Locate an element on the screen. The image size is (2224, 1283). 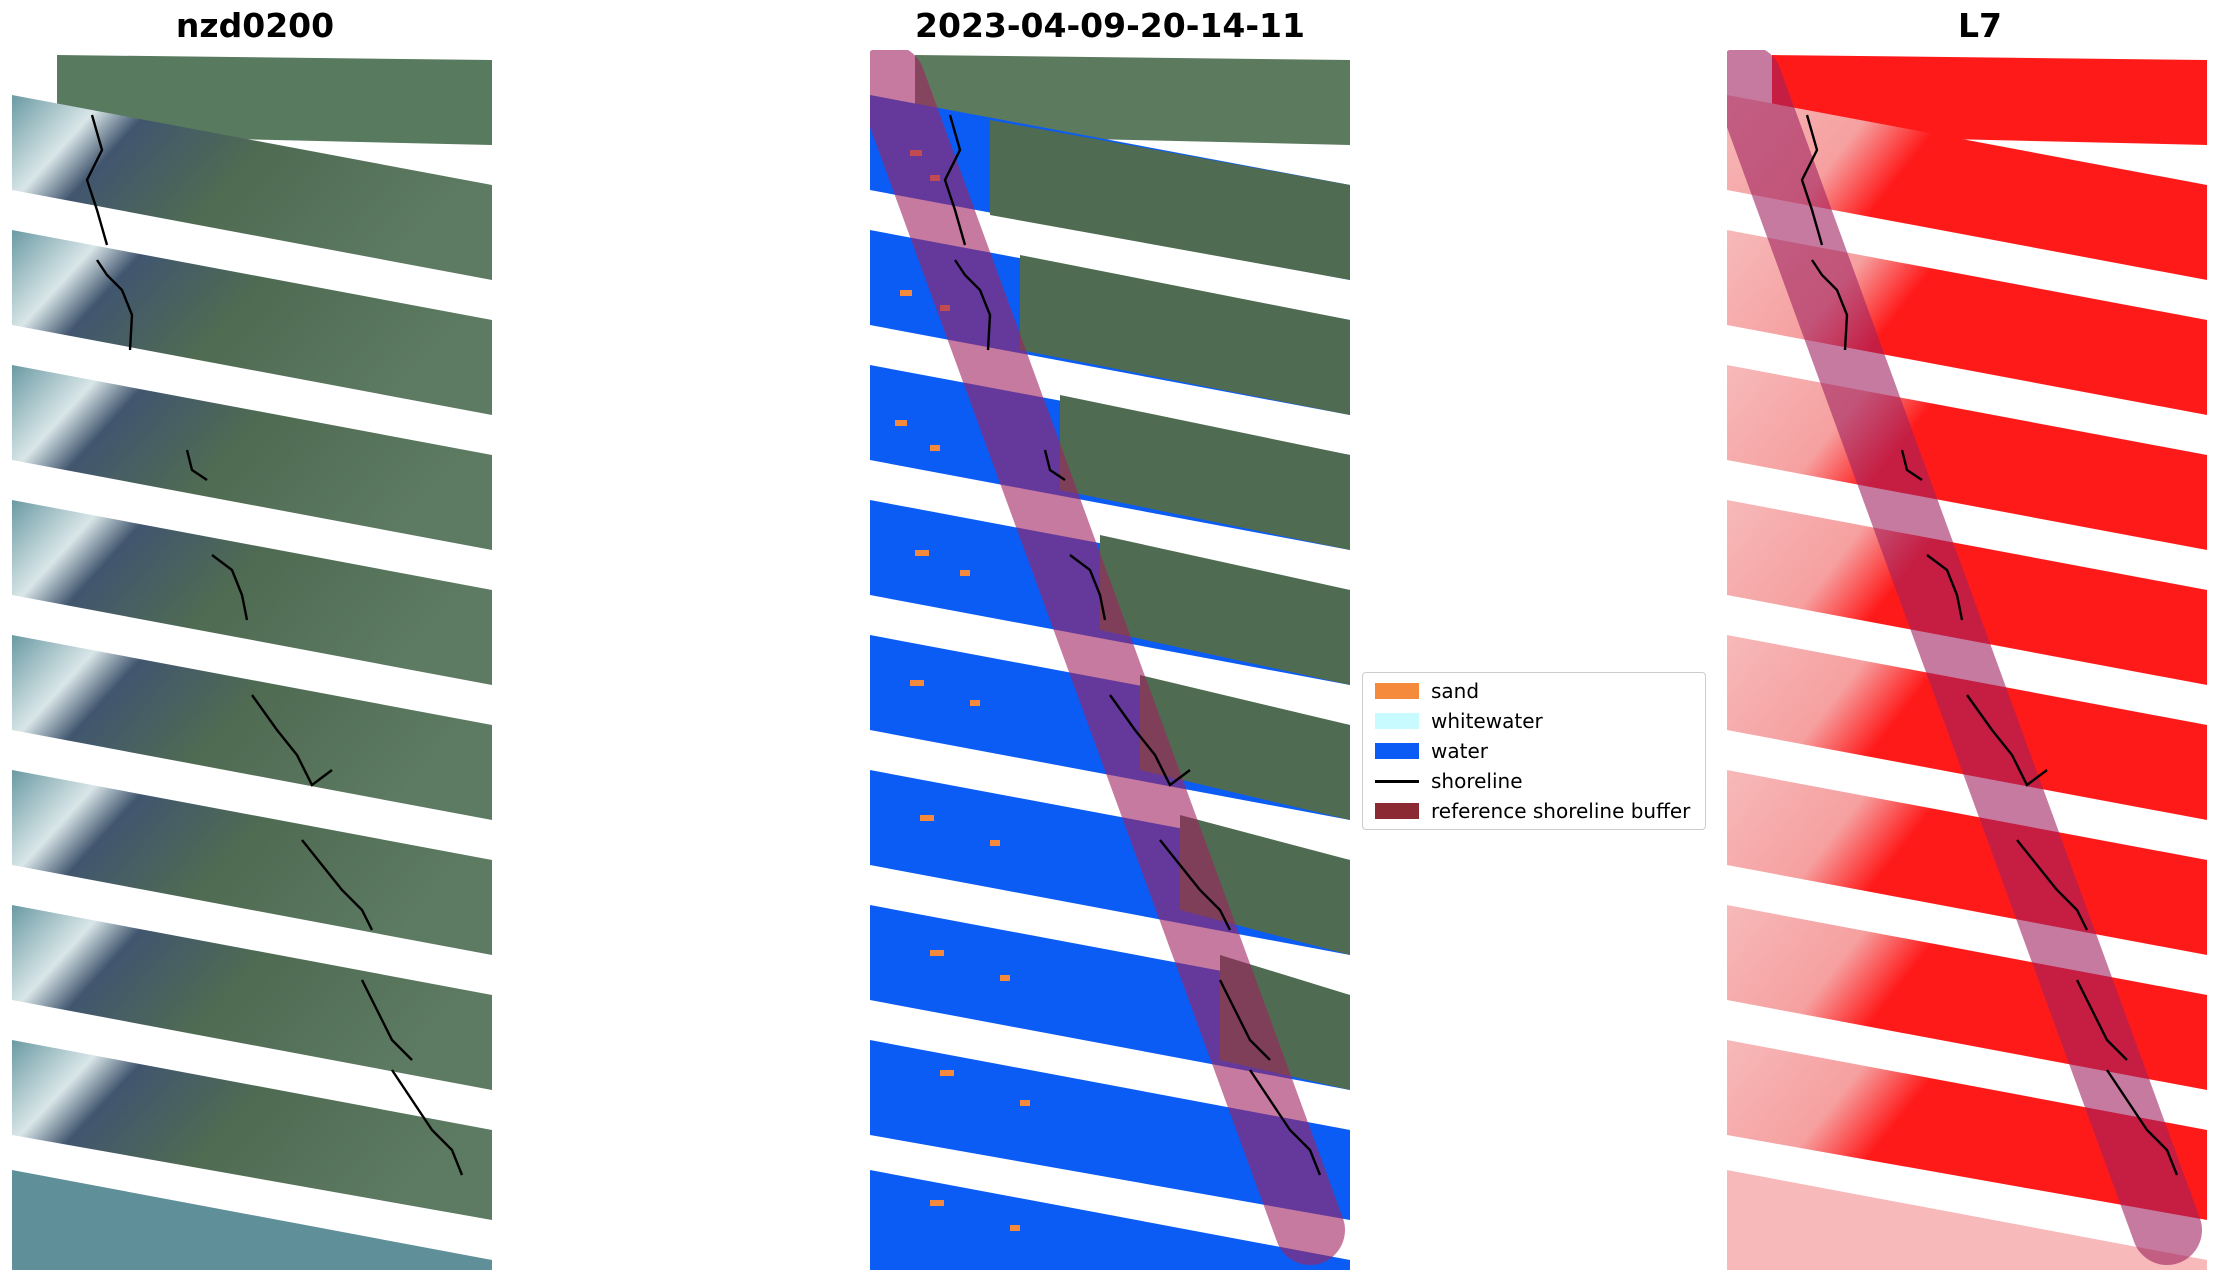
legend-label-buffer: reference shoreline buffer is located at coordinates (1561, 811).